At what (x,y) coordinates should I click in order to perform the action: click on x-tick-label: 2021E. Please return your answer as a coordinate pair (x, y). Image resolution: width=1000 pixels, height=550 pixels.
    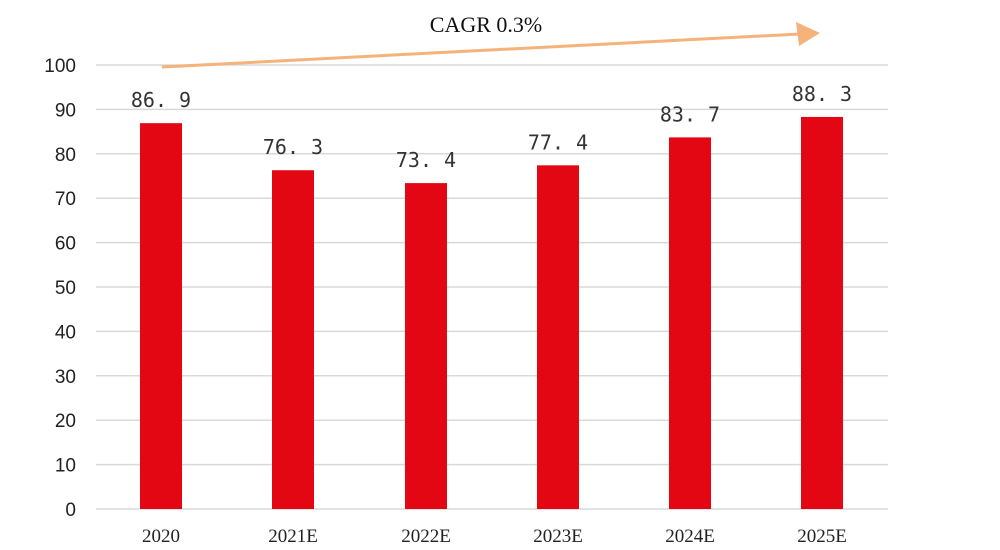
    Looking at the image, I should click on (293, 536).